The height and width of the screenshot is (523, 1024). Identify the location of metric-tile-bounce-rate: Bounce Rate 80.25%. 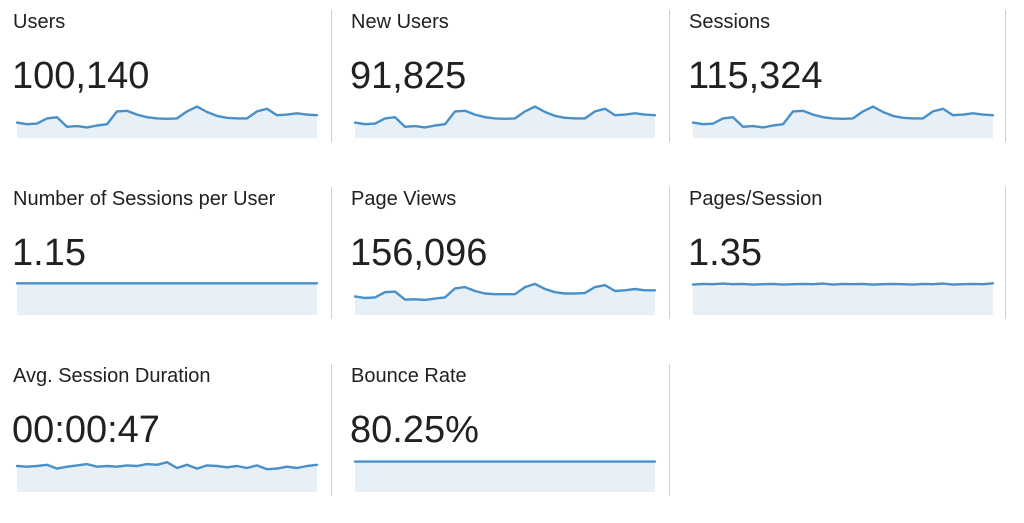
(510, 439).